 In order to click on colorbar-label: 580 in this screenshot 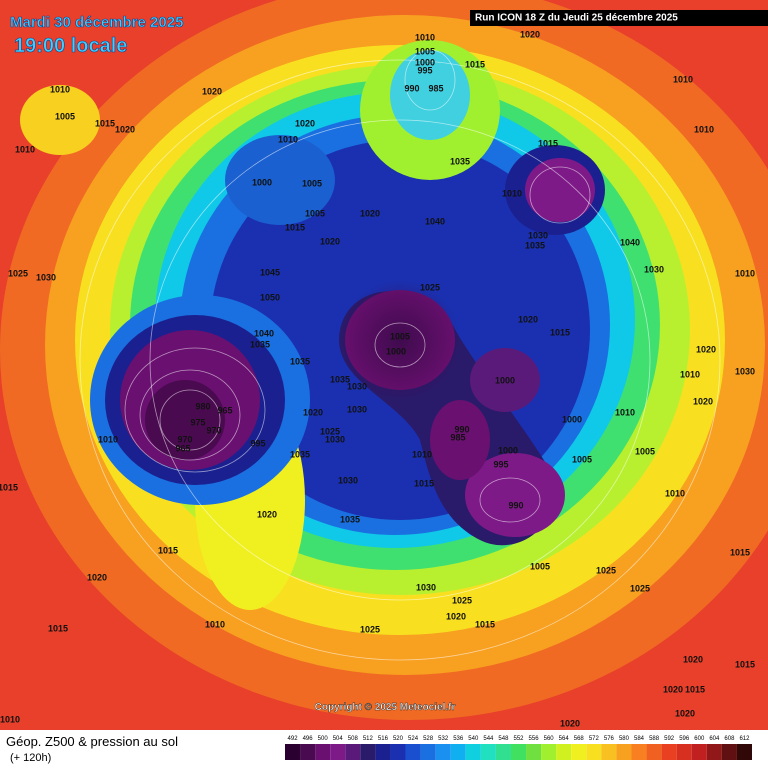, I will do `click(624, 739)`.